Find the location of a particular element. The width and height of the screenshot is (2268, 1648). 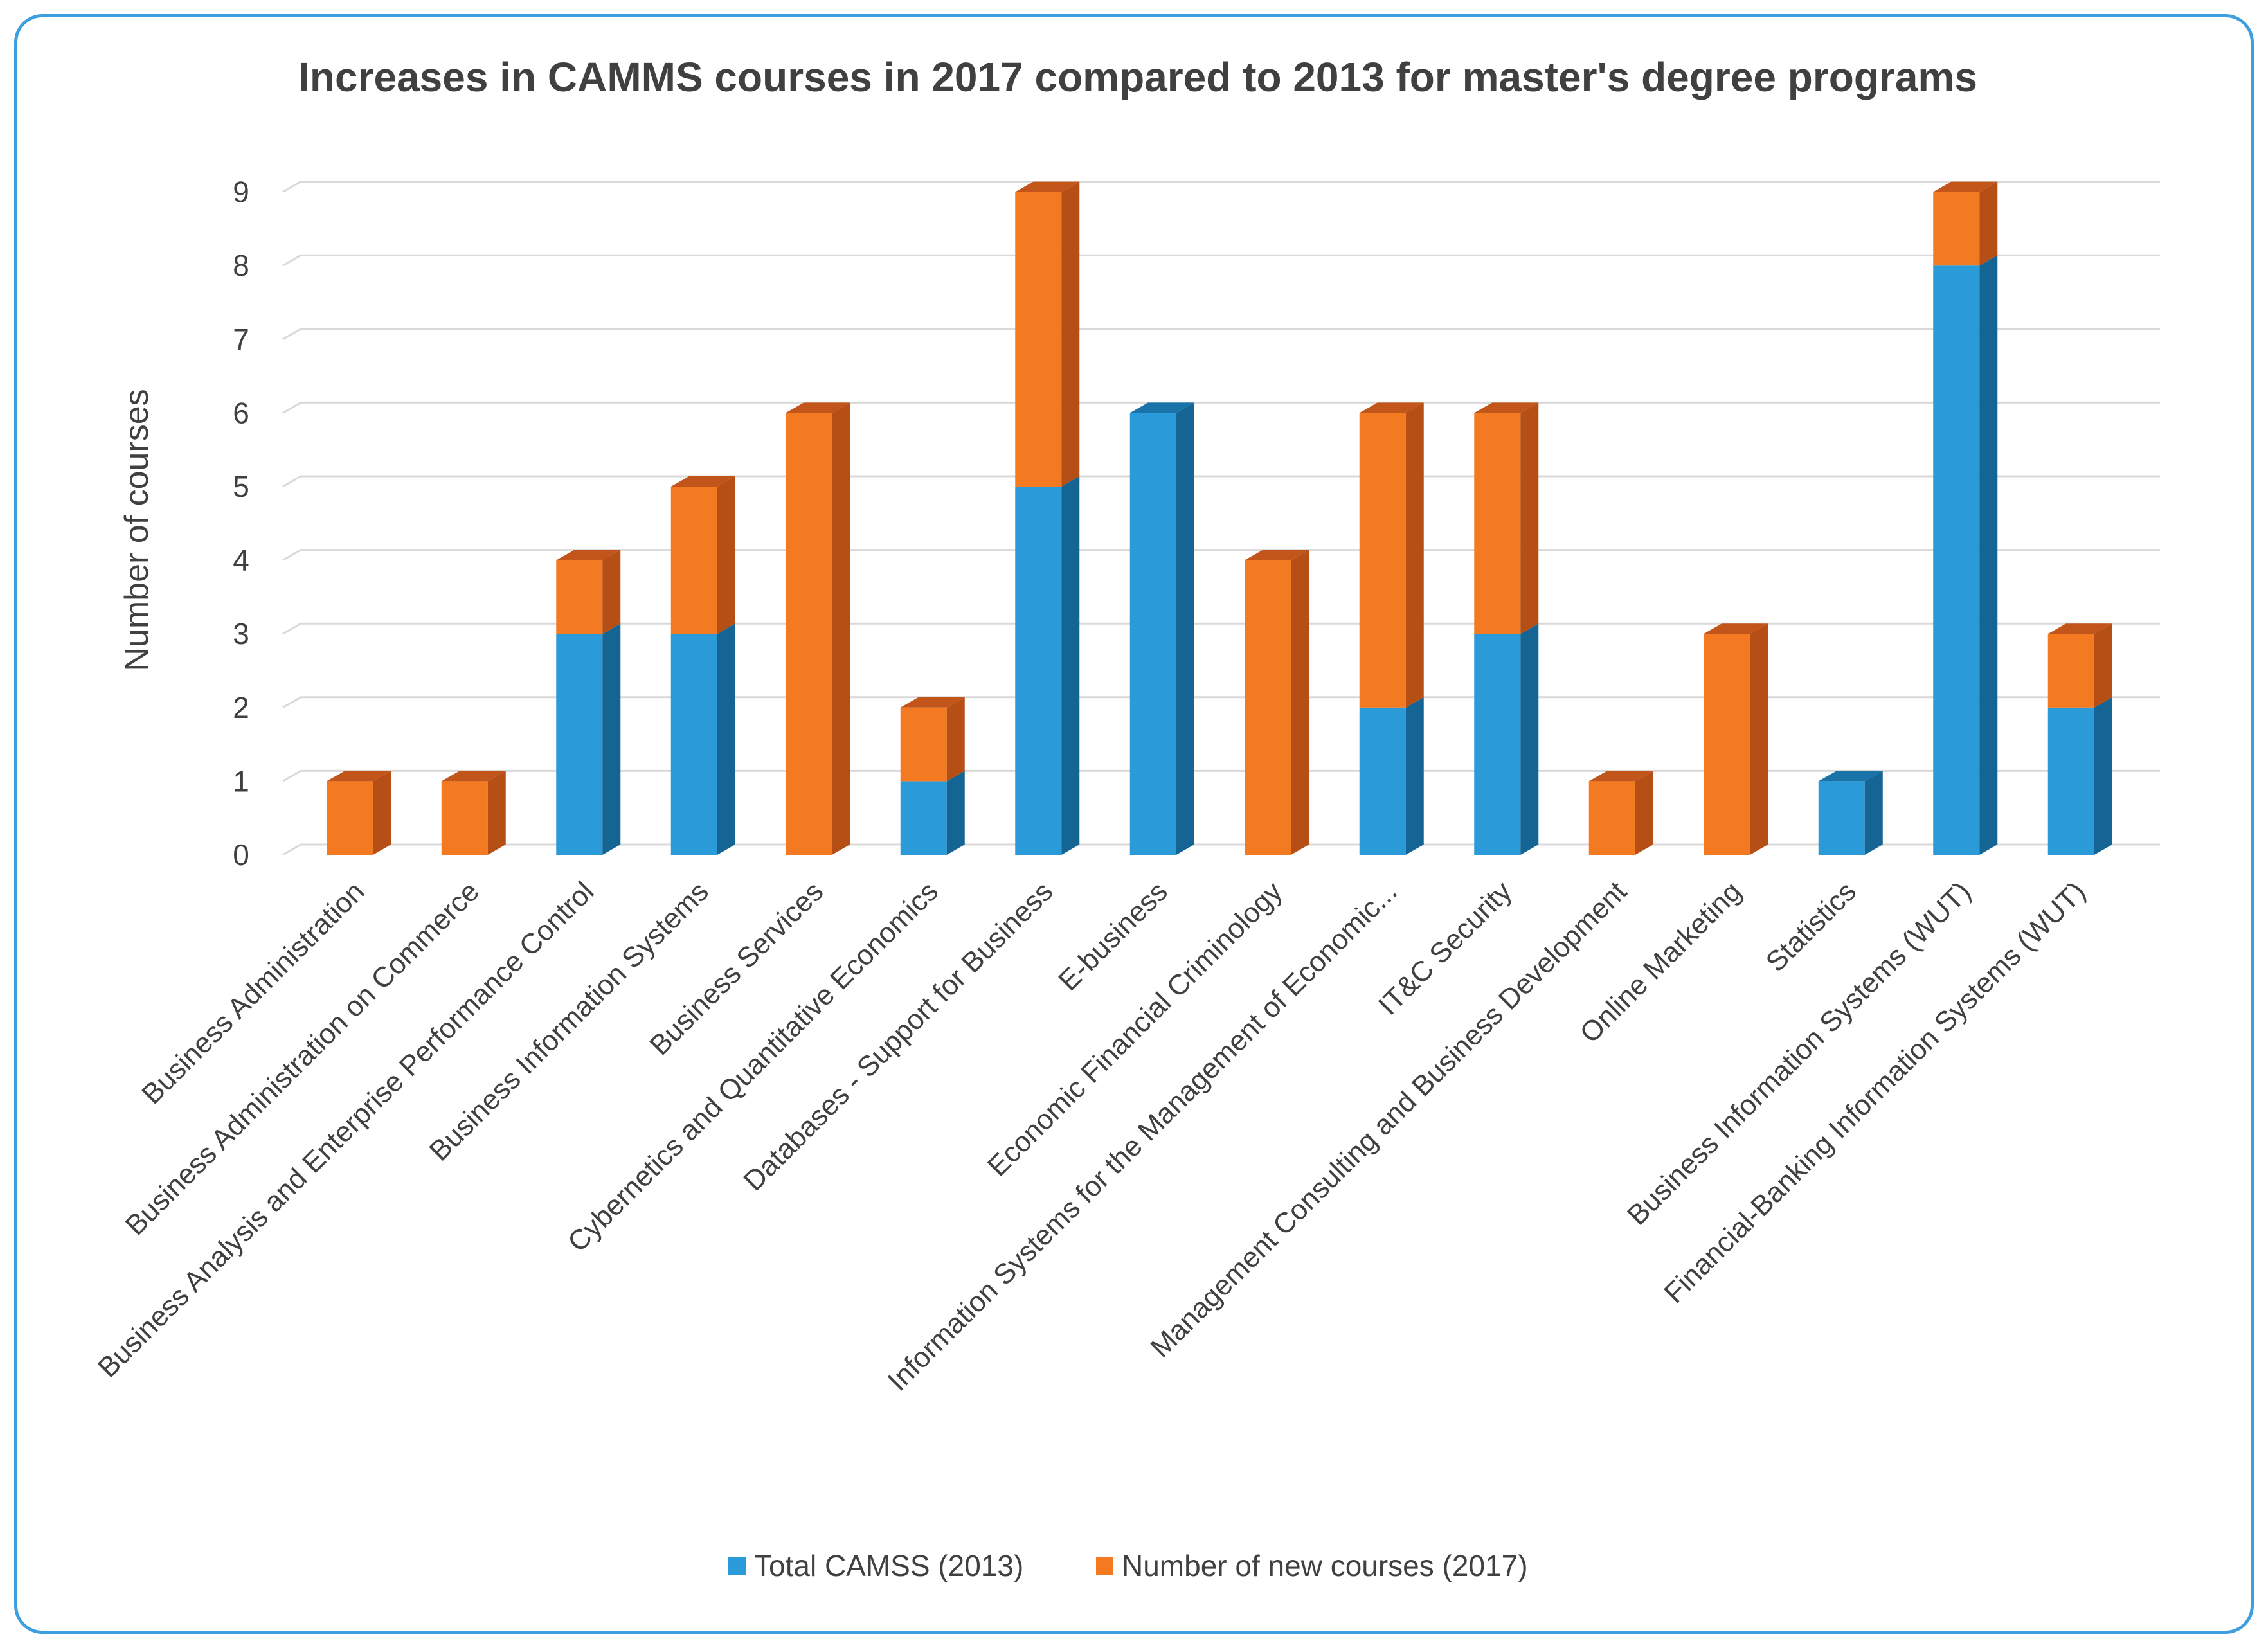

bar-number-of-new-courses-2017-online-marketing is located at coordinates (1736, 739).